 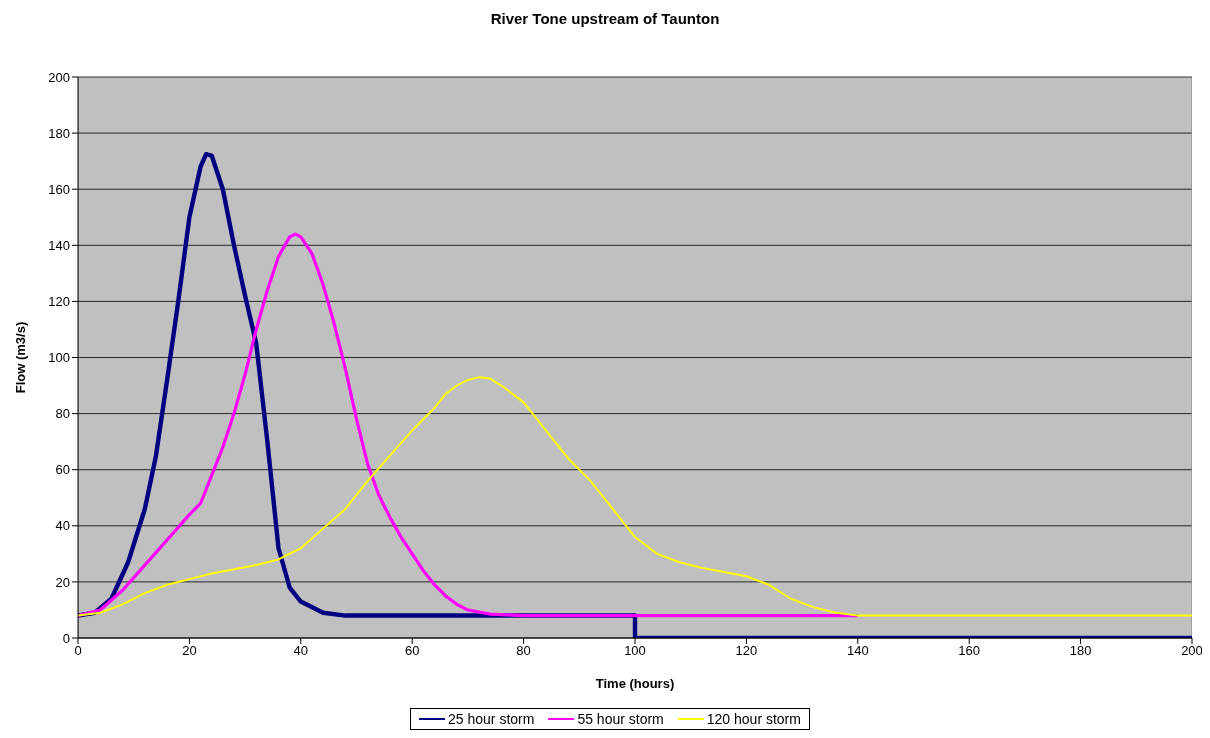 I want to click on y-tick-label: 200, so click(x=59, y=77).